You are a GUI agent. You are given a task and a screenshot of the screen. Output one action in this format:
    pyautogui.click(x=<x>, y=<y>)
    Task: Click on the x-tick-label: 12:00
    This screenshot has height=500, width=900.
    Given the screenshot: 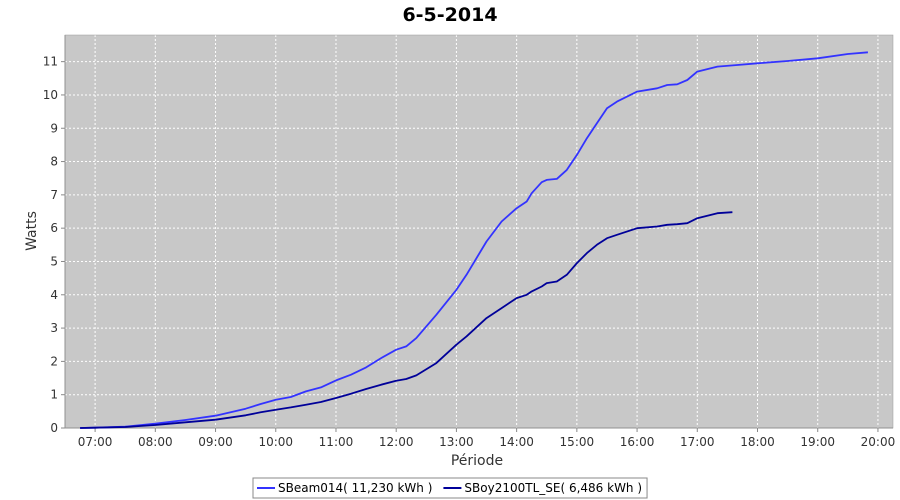 What is the action you would take?
    pyautogui.click(x=396, y=442)
    